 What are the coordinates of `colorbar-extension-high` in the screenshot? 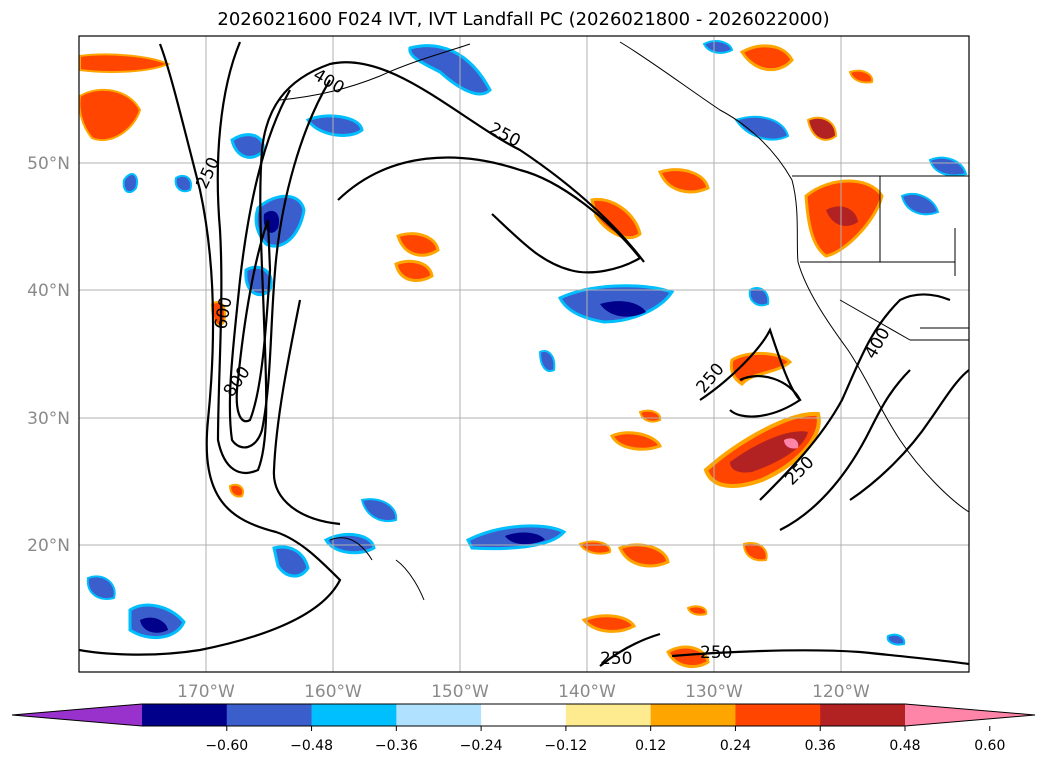 It's located at (970, 715).